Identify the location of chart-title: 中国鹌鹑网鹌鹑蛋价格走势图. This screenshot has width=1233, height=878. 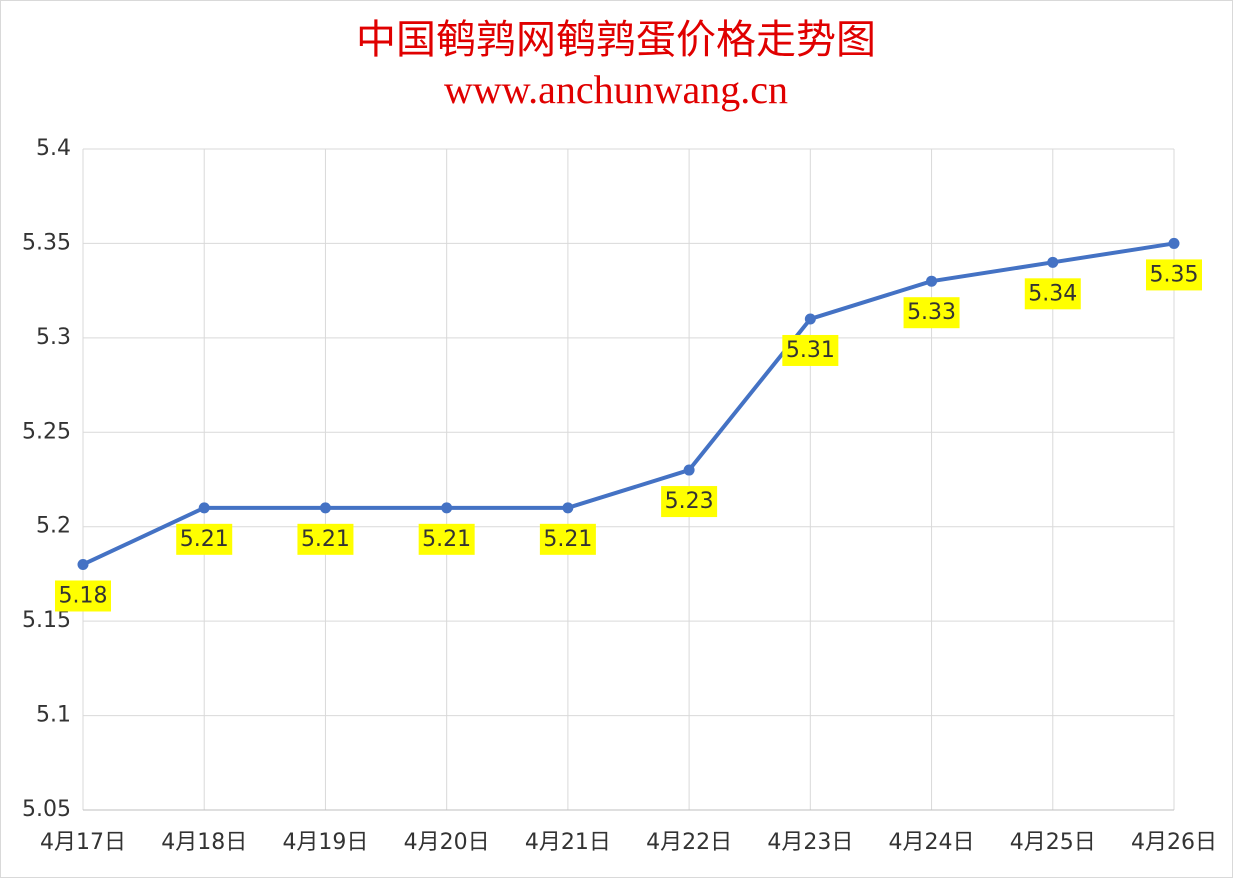
(616, 39).